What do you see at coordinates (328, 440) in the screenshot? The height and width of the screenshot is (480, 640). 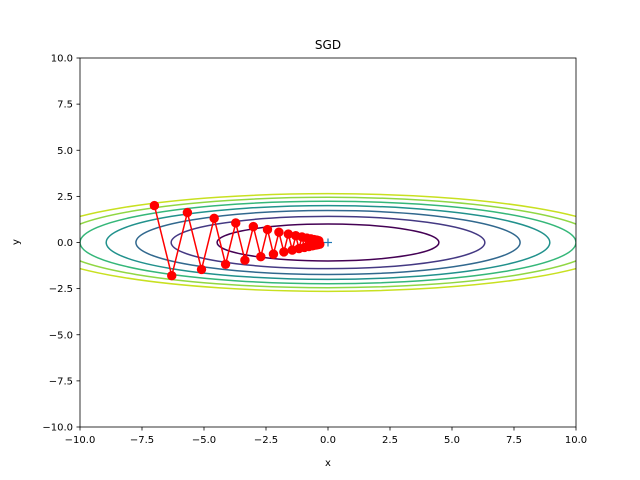 I see `x-tick-label-4: 0.0` at bounding box center [328, 440].